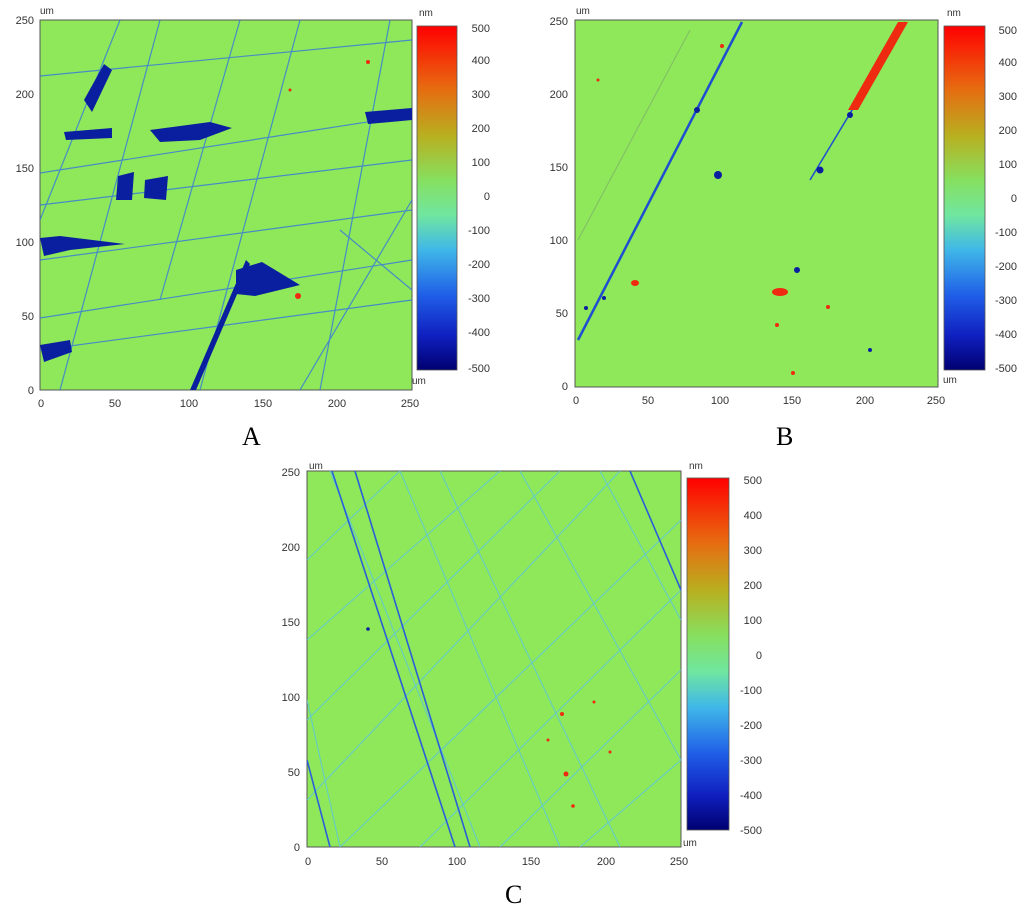 This screenshot has height=916, width=1024. What do you see at coordinates (481, 129) in the screenshot?
I see `panel-a-colorbar-tick: 200` at bounding box center [481, 129].